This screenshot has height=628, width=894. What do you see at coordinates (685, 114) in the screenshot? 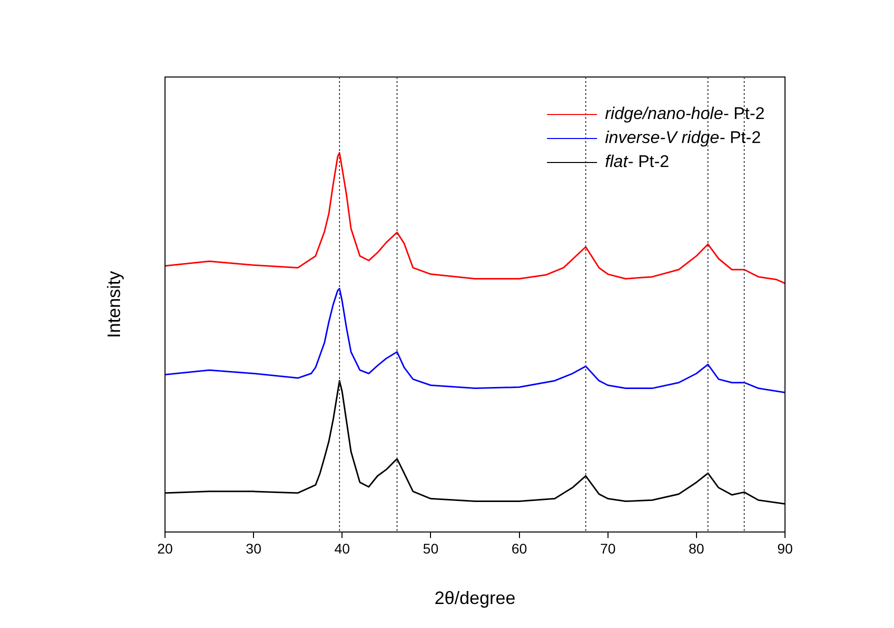
I see `legend-label: ridge/nano-hole- Pt-2` at bounding box center [685, 114].